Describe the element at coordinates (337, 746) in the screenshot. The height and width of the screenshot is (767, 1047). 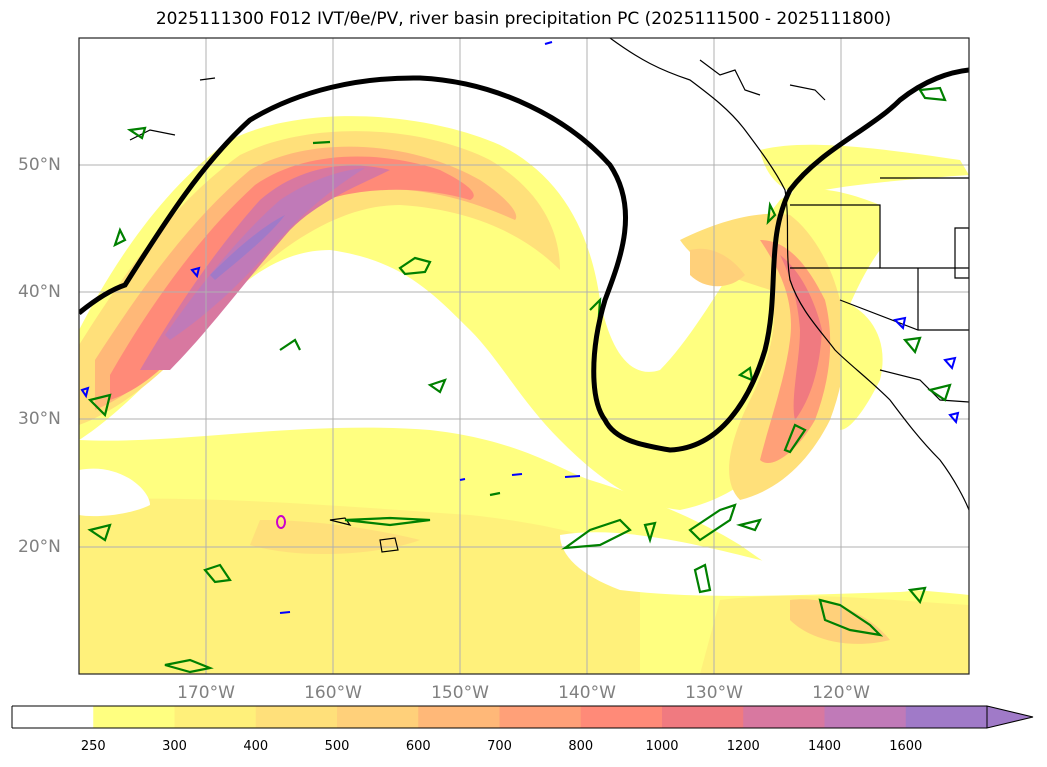
I see `colorbar-tick-label: 500` at that location.